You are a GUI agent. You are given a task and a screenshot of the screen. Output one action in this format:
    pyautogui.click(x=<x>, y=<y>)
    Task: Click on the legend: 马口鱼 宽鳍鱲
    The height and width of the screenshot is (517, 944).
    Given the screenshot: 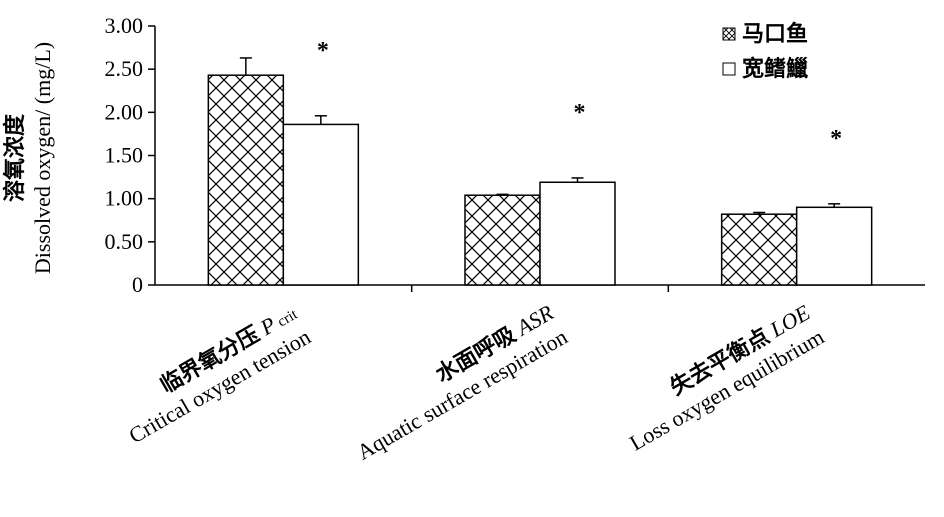 What is the action you would take?
    pyautogui.click(x=765, y=51)
    